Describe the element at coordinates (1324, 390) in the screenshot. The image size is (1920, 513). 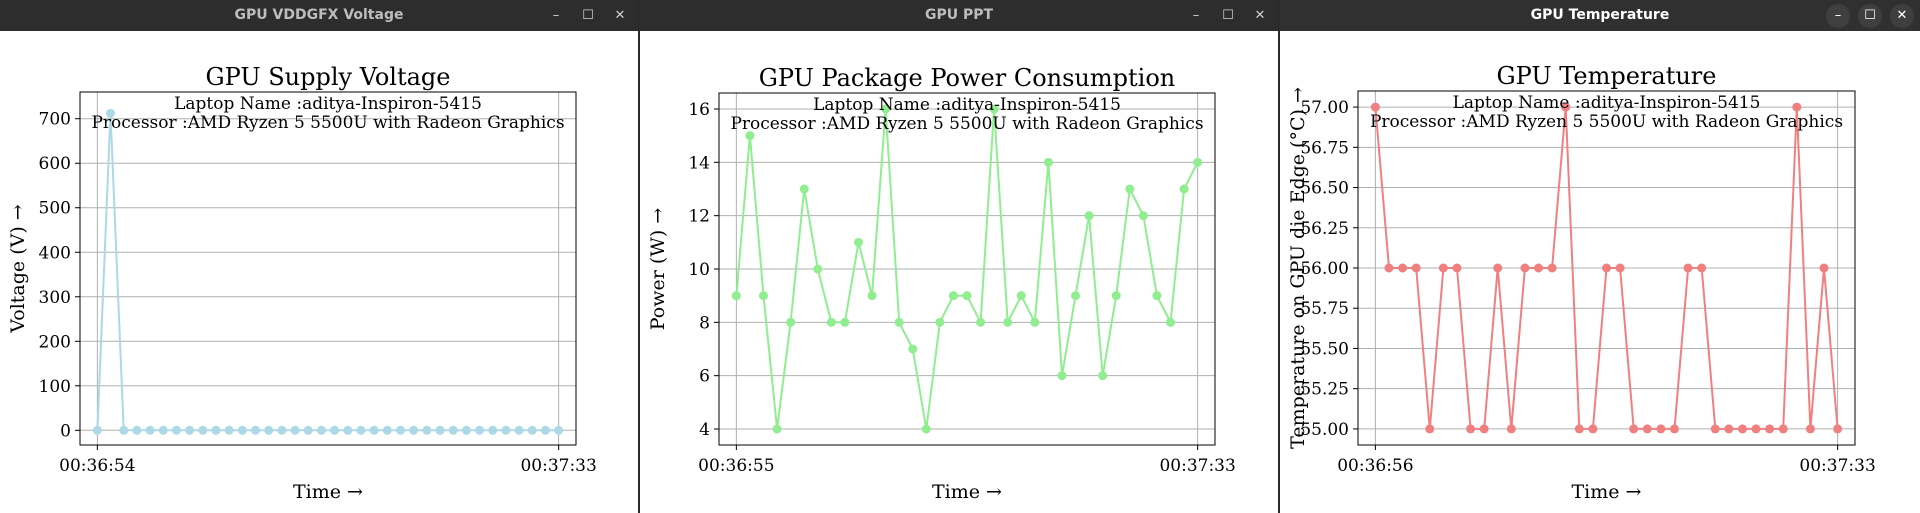
I see `y-tick-label: 55.25` at that location.